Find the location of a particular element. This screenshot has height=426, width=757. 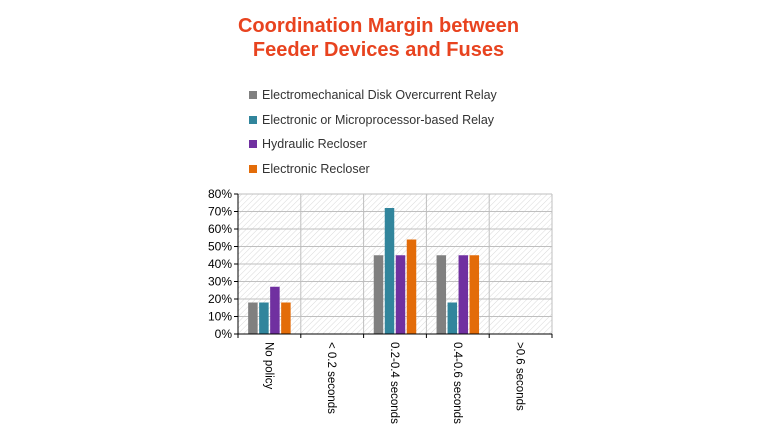

legend-label-electronic-recloser: Electronic Recloser is located at coordinates (316, 168).